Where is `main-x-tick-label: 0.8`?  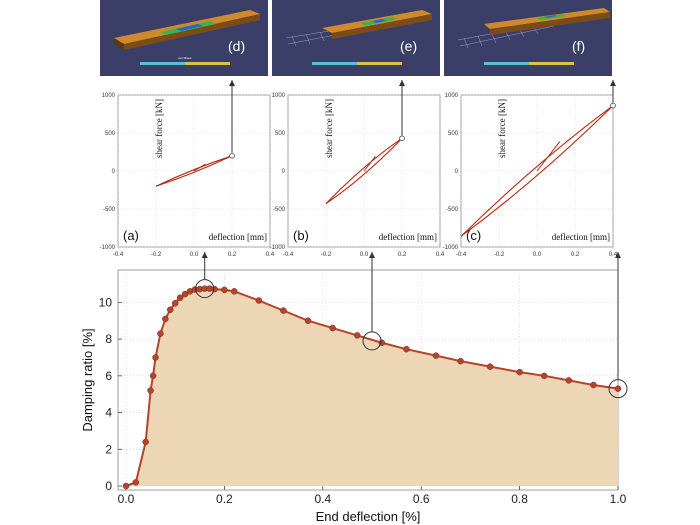 main-x-tick-label: 0.8 is located at coordinates (519, 499).